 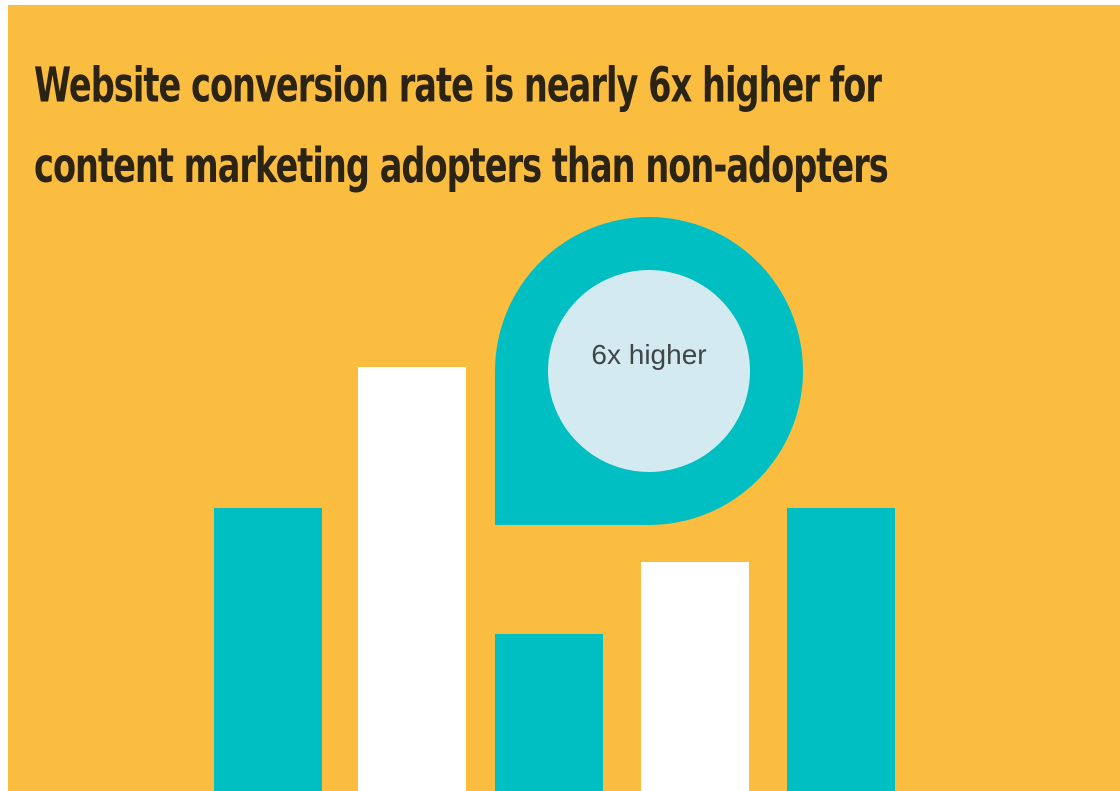 I want to click on callout-label: 6x higher, so click(x=649, y=354).